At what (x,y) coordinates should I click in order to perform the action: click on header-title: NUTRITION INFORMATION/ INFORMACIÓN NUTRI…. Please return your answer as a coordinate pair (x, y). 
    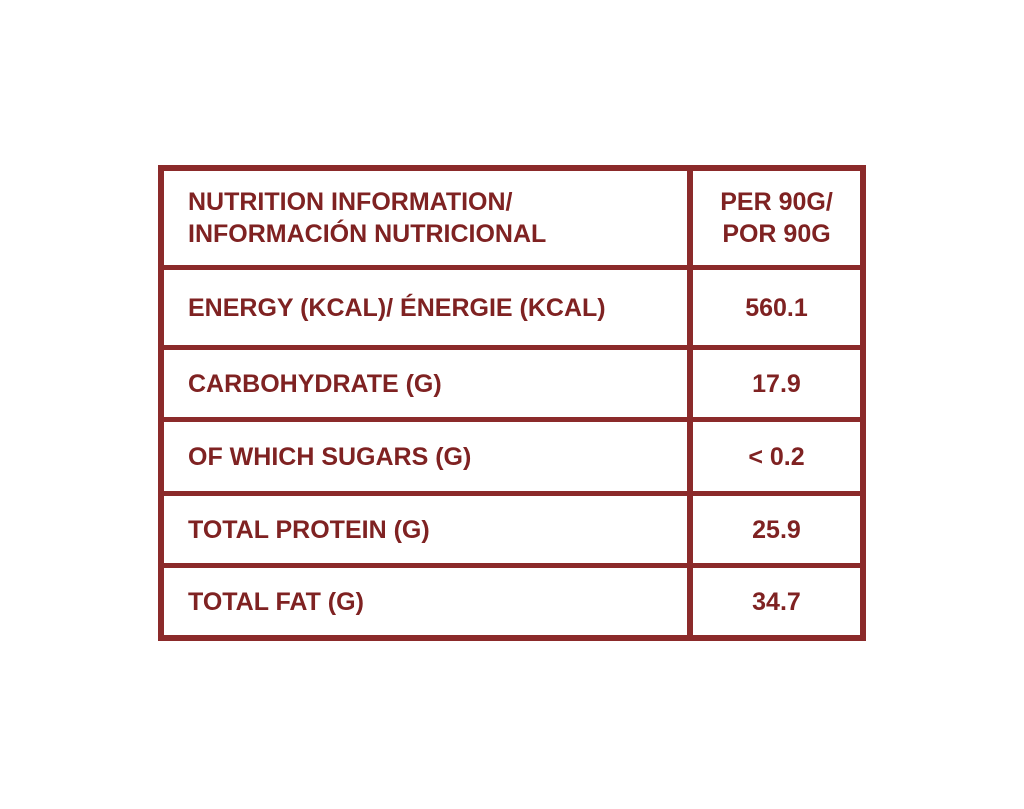
    Looking at the image, I should click on (435, 218).